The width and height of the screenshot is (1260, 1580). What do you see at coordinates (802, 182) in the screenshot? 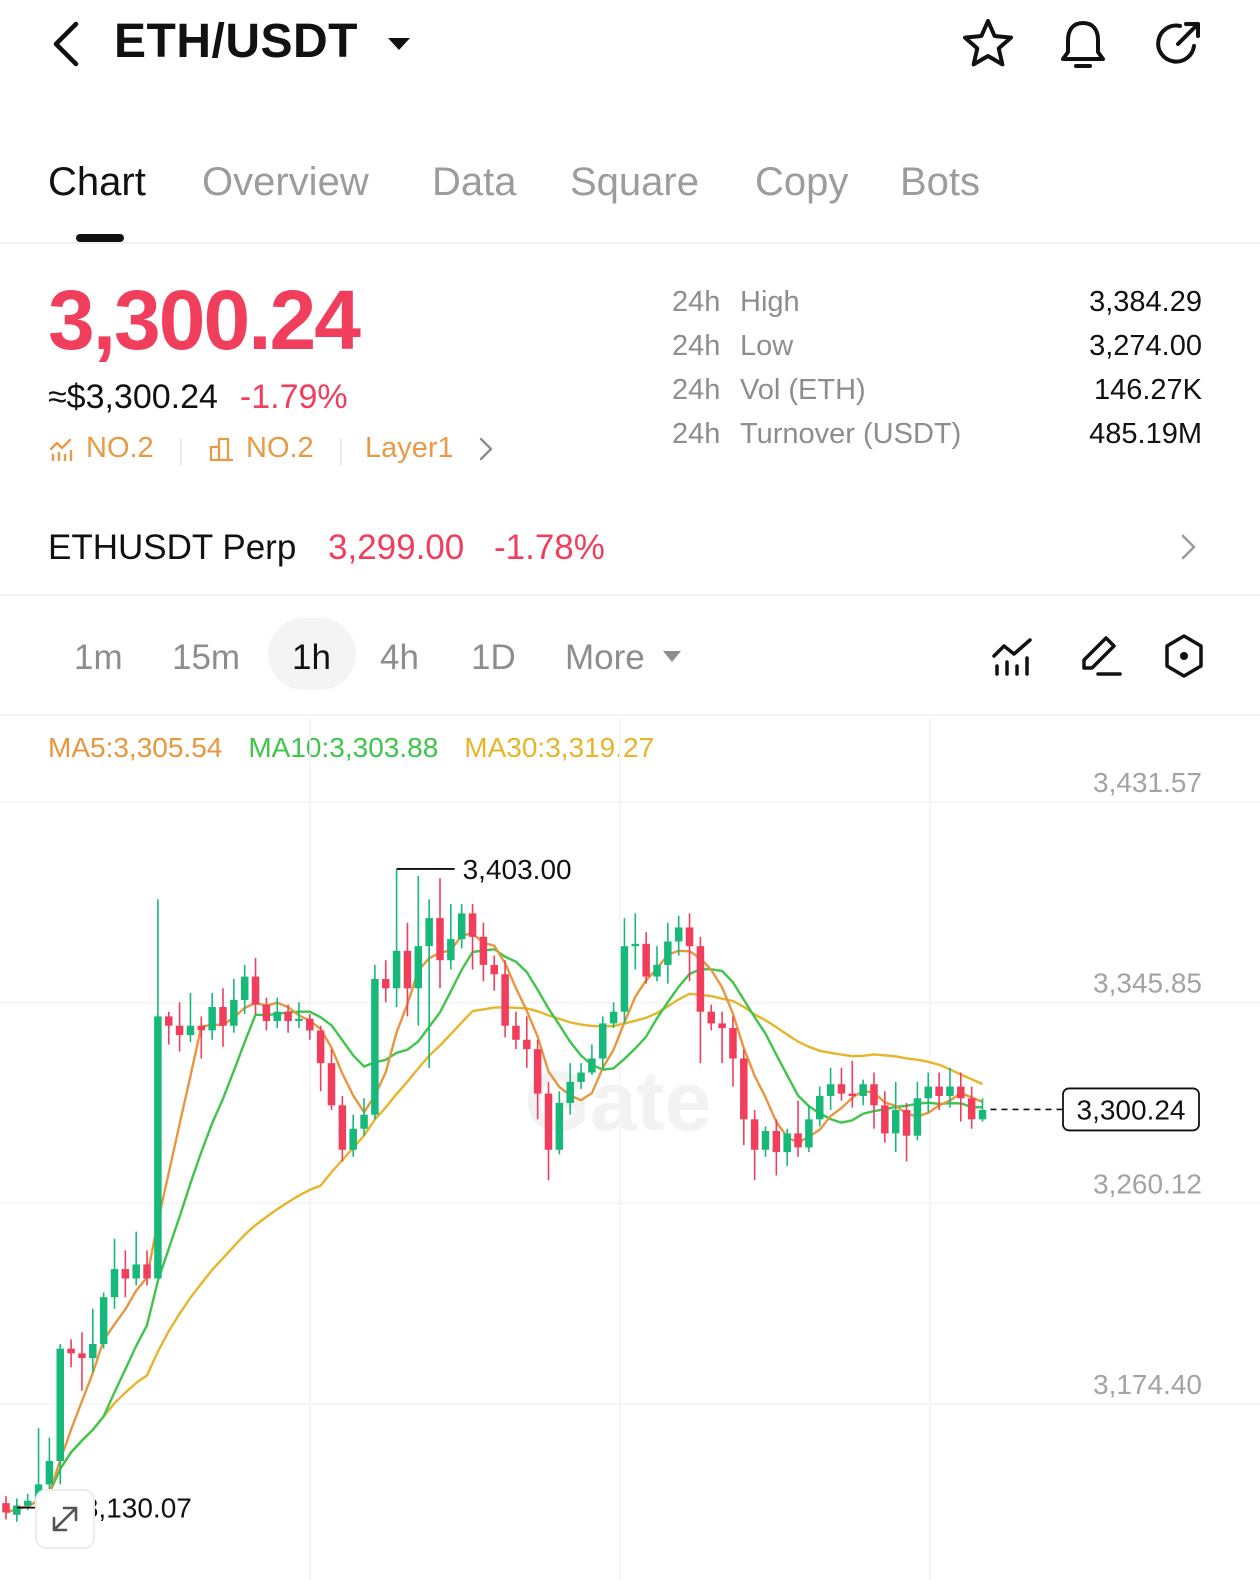
I see `tab-copy: Copy` at bounding box center [802, 182].